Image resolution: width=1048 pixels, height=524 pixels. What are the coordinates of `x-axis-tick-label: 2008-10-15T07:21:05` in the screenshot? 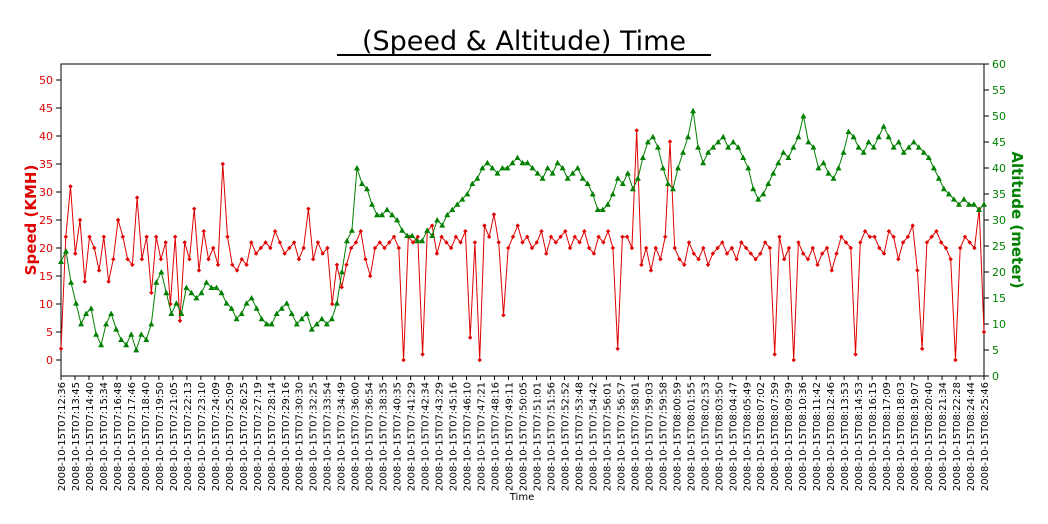 It's located at (174, 436).